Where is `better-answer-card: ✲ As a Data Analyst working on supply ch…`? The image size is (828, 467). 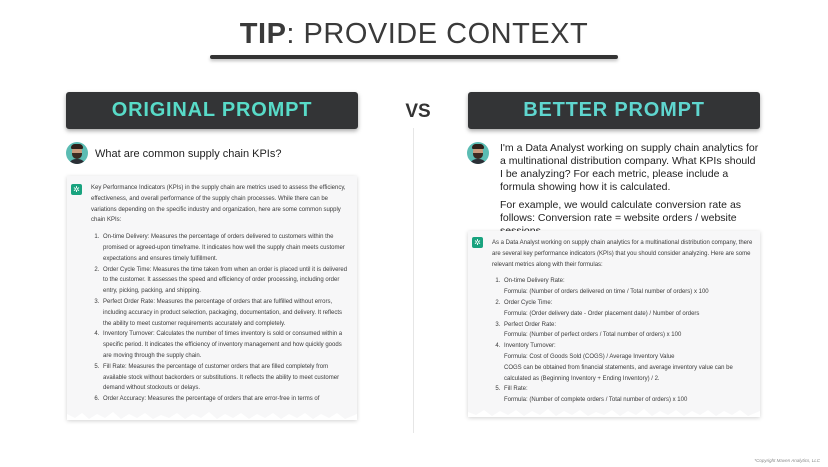
better-answer-card: ✲ As a Data Analyst working on supply ch… is located at coordinates (614, 324).